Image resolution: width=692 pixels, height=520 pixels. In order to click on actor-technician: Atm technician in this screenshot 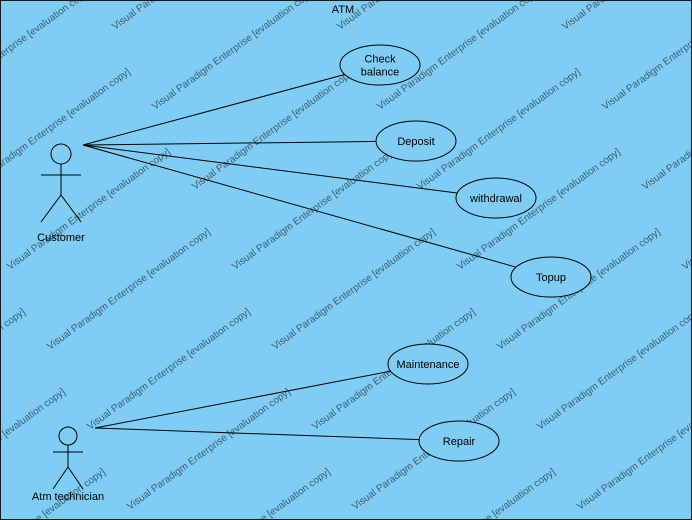, I will do `click(68, 464)`.